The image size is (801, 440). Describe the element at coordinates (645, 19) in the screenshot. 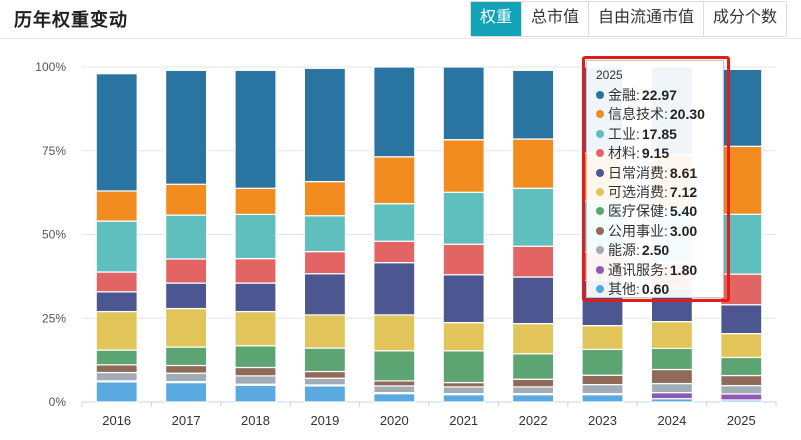

I see `tab-free-float-market-cap: 自由流通市值` at that location.